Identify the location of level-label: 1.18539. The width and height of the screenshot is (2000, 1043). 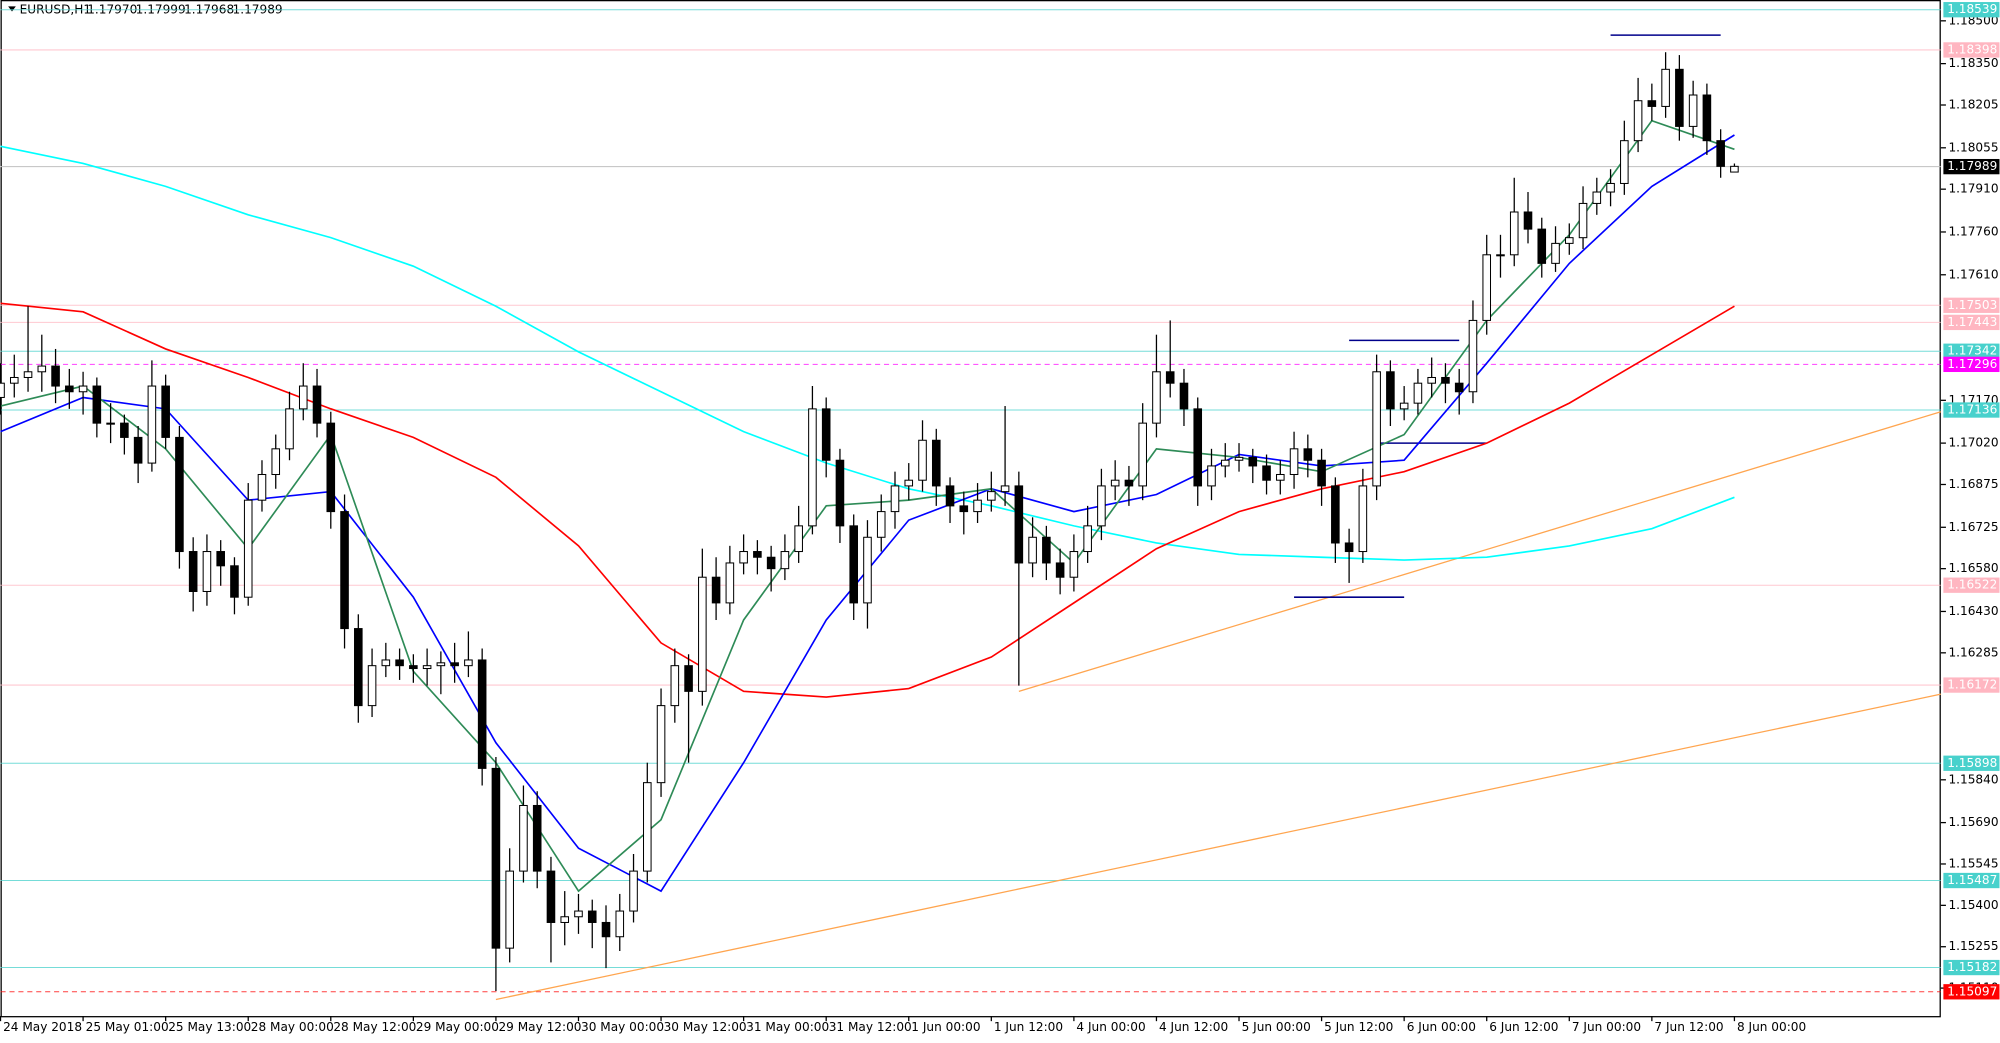
(1972, 9).